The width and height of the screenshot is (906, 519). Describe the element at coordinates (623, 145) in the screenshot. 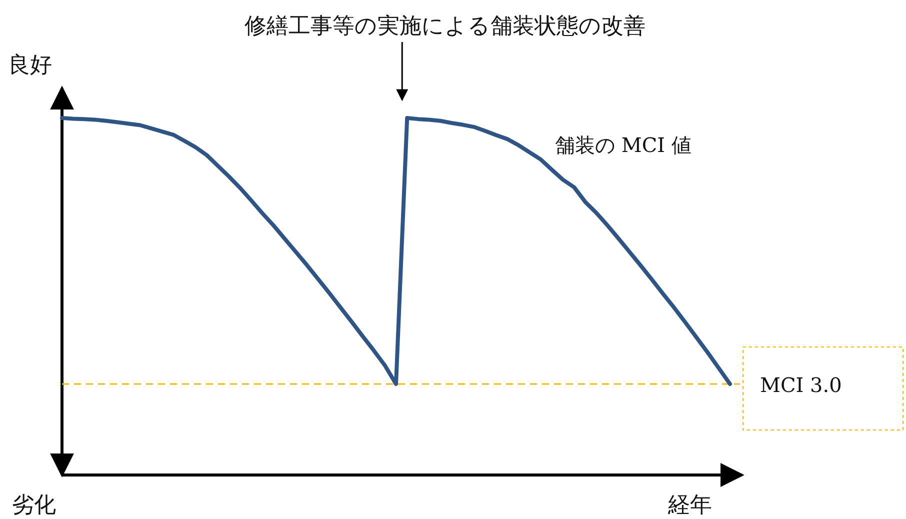

I see `series-label: 舗装の MCI 値` at that location.